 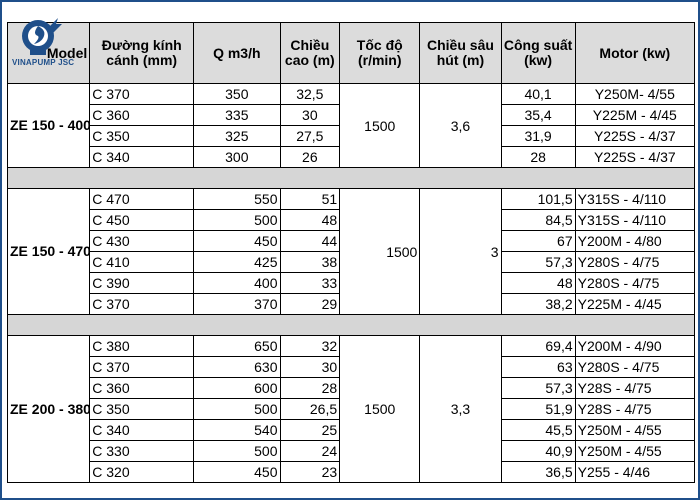 I want to click on power-cell: 84,5, so click(x=538, y=220).